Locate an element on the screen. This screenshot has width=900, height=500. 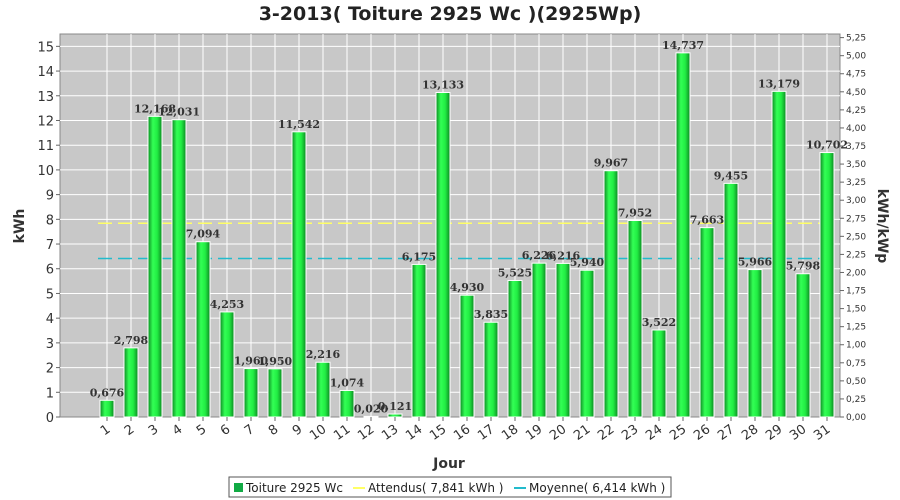
y-axis-title-right: kWh/kWp is located at coordinates (882, 226).